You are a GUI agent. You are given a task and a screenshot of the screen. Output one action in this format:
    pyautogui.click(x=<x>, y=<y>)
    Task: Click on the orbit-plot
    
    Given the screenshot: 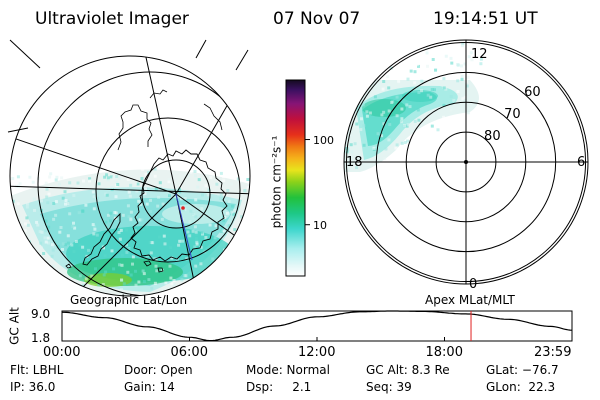 What is the action you would take?
    pyautogui.click(x=317, y=326)
    